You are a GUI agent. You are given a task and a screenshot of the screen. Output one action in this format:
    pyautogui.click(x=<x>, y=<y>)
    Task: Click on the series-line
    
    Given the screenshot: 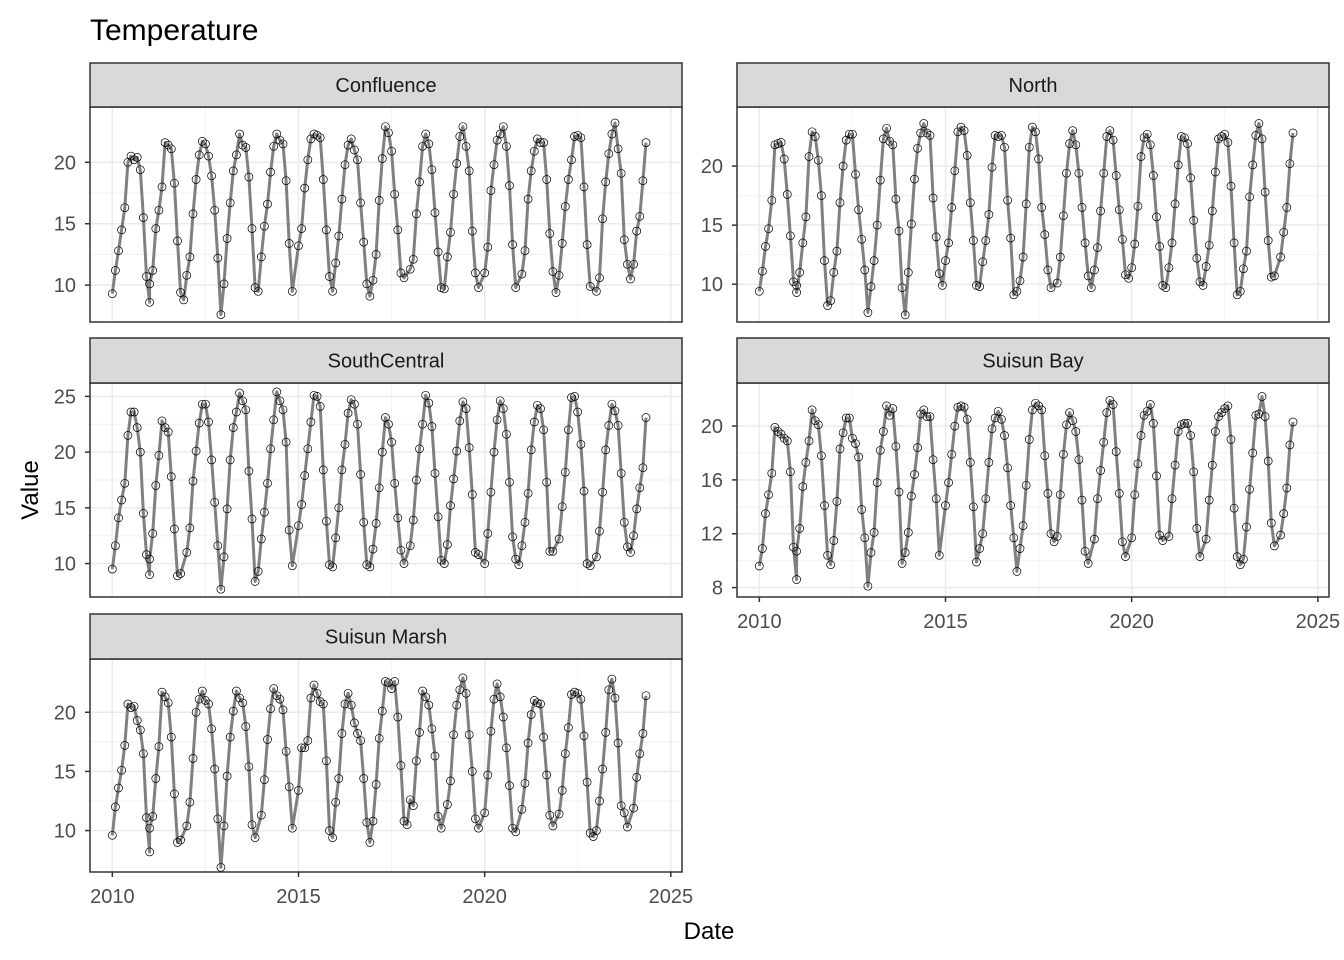 What is the action you would take?
    pyautogui.click(x=1026, y=491)
    